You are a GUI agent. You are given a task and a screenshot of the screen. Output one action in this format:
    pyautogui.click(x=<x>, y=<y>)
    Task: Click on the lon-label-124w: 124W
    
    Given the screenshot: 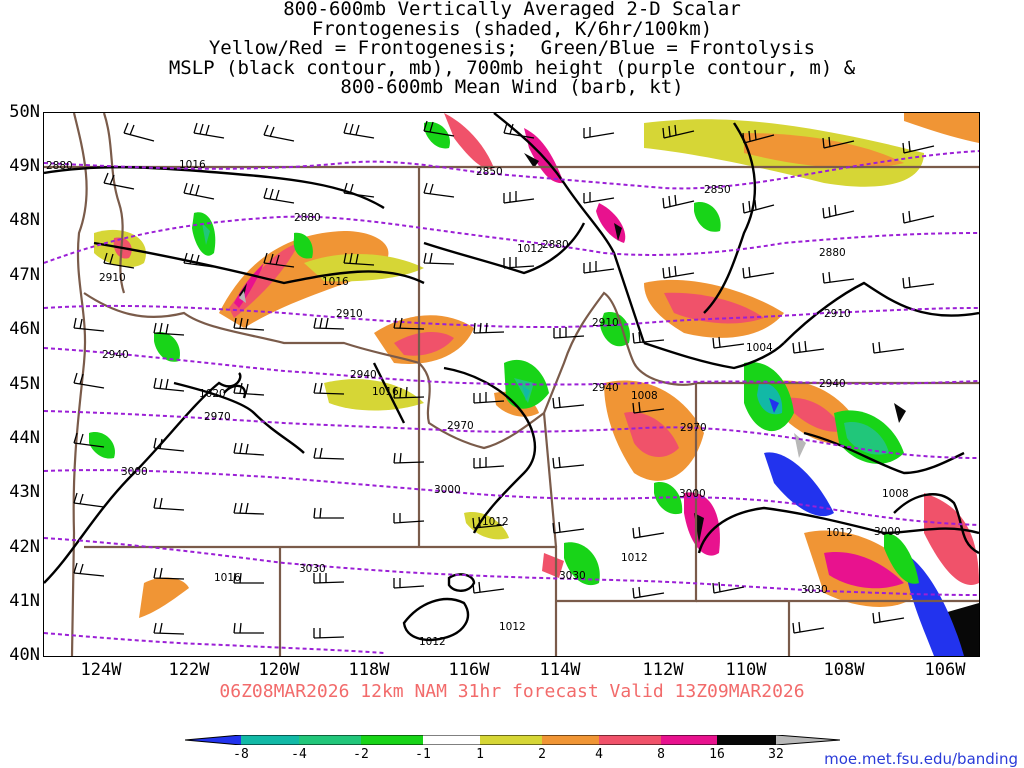 What is the action you would take?
    pyautogui.click(x=101, y=670)
    